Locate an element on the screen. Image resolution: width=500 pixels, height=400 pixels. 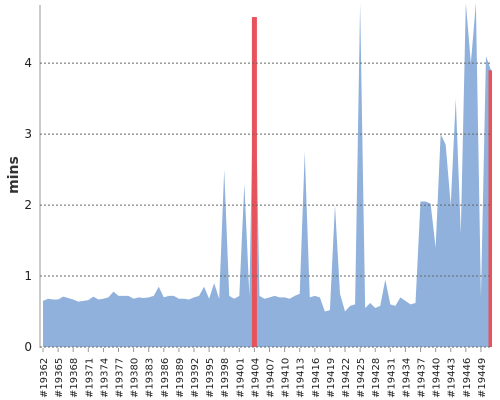
x-tick-label: #19404 is located at coordinates (255, 378).